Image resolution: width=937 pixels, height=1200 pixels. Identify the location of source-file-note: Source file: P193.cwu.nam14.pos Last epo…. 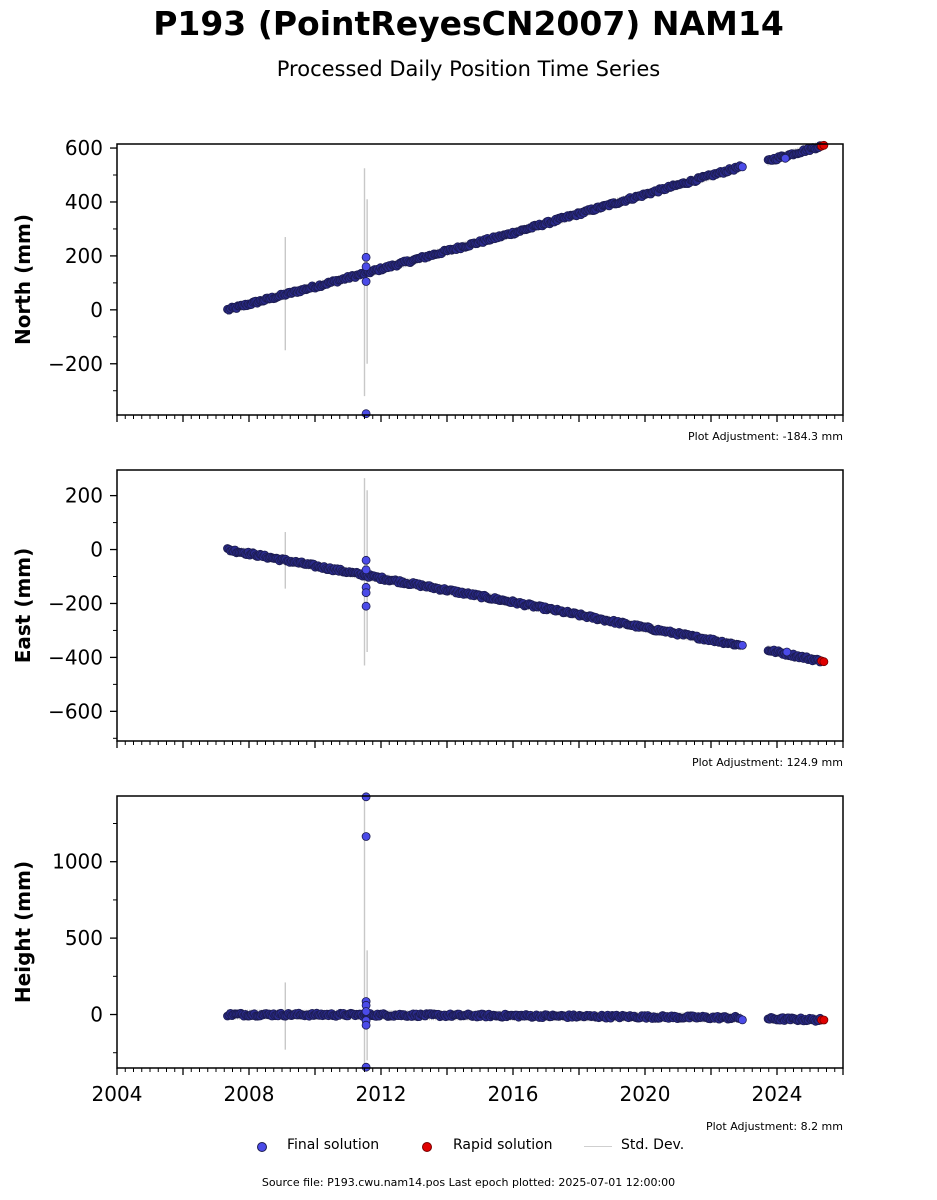
(468, 1182).